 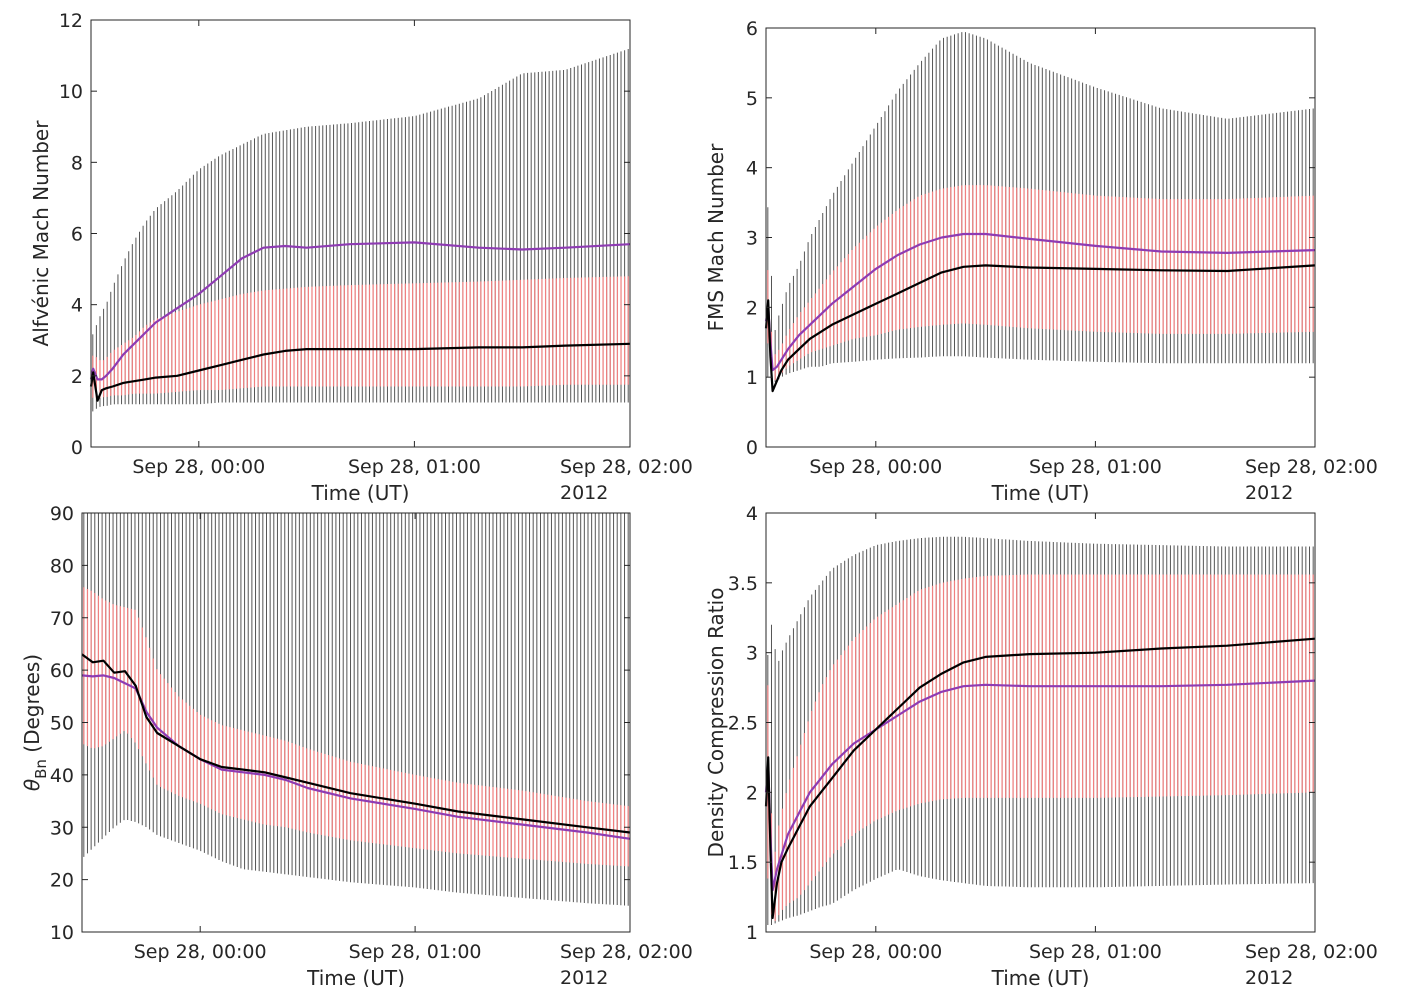 I want to click on y-tick-label: 5, so click(x=752, y=99).